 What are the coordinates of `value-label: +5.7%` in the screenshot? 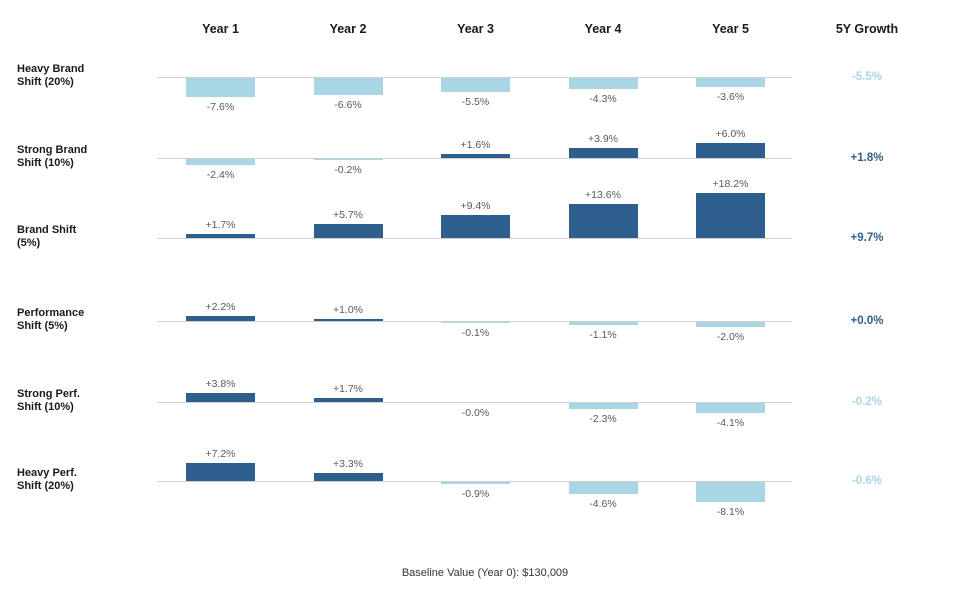 It's located at (348, 214).